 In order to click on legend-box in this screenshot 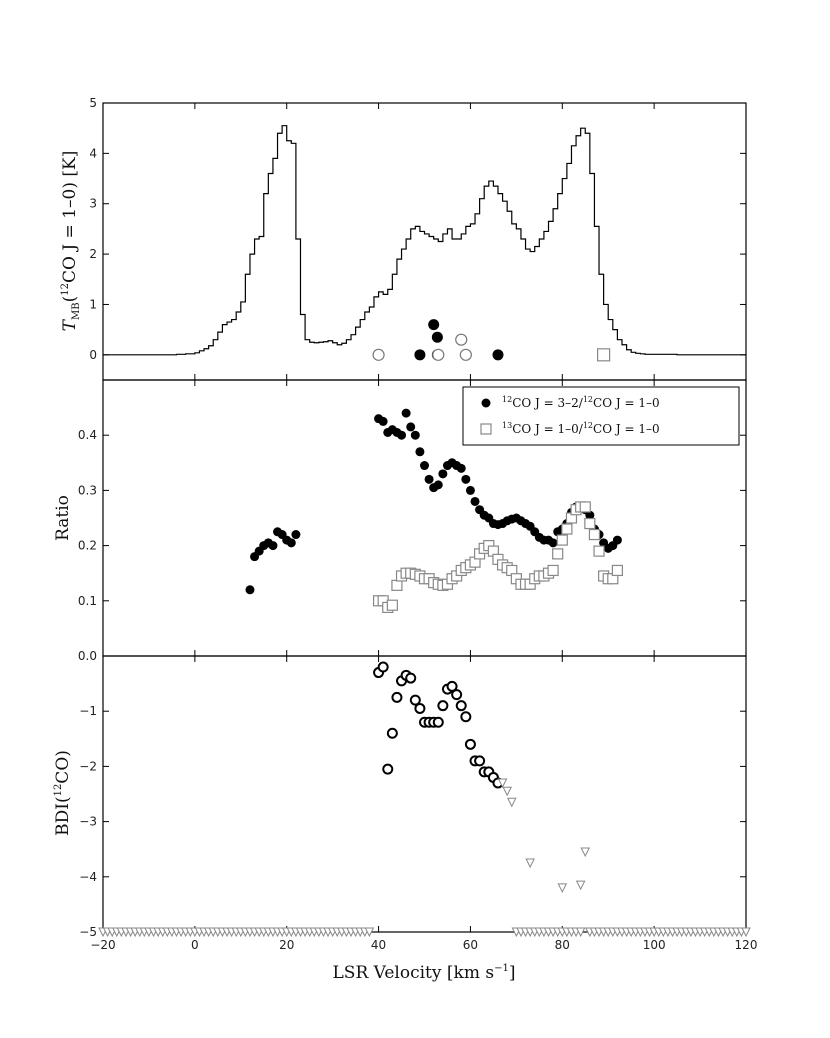, I will do `click(601, 416)`.